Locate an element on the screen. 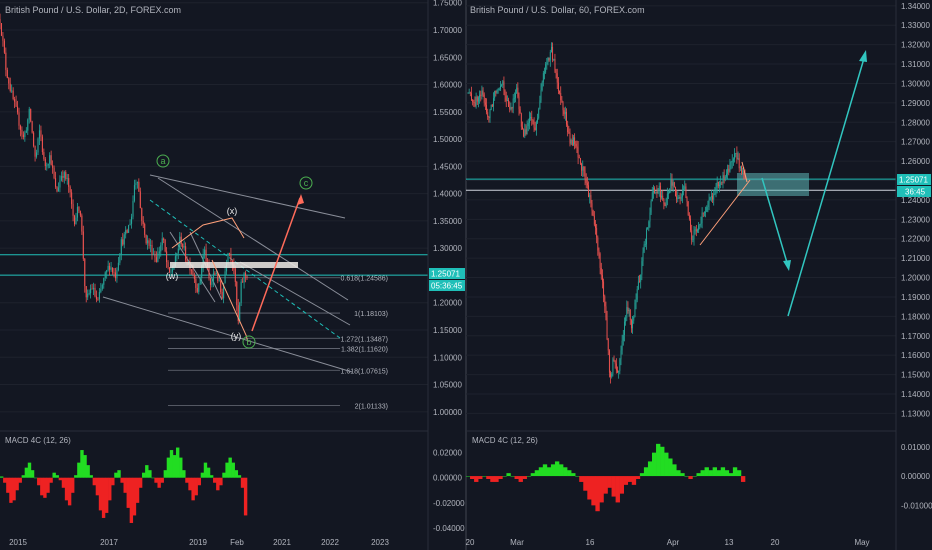 This screenshot has width=932, height=550. svg-text: b is located at coordinates (248, 342).